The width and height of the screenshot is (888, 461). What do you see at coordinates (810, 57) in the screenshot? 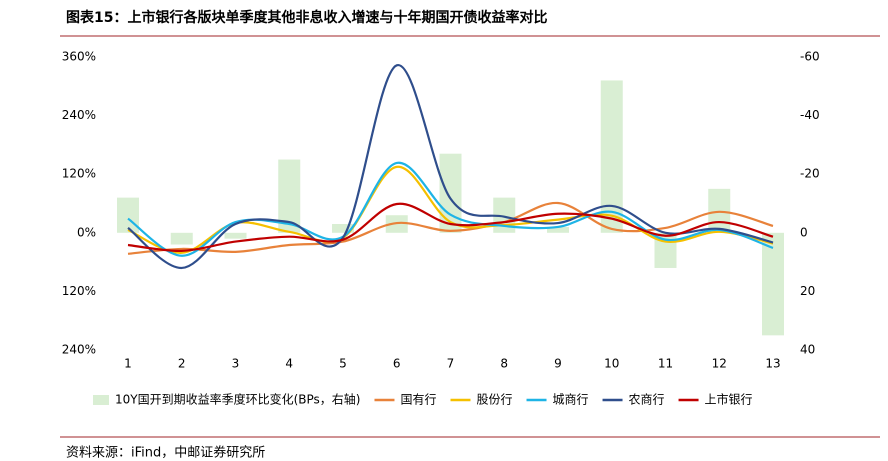
I see `y2-tick-label: -60` at bounding box center [810, 57].